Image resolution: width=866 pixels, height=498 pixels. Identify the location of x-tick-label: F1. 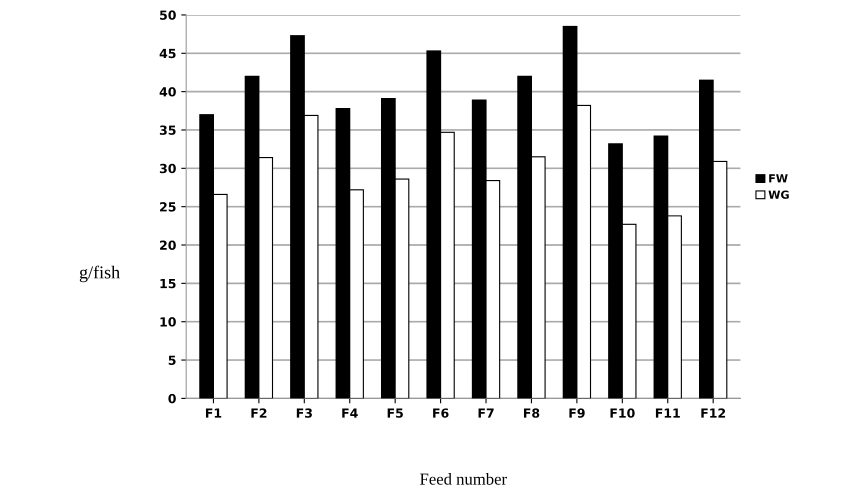
(214, 413).